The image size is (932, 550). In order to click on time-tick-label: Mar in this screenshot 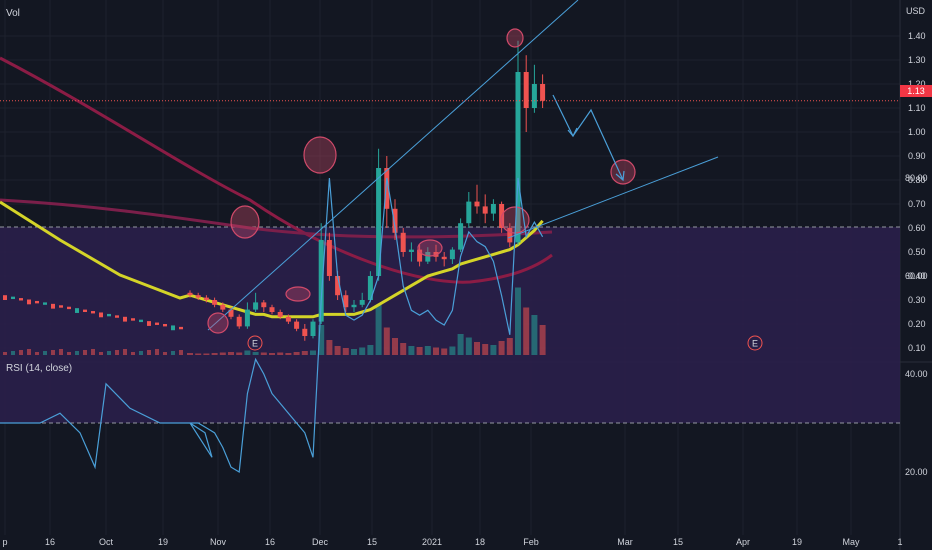, I will do `click(625, 542)`.